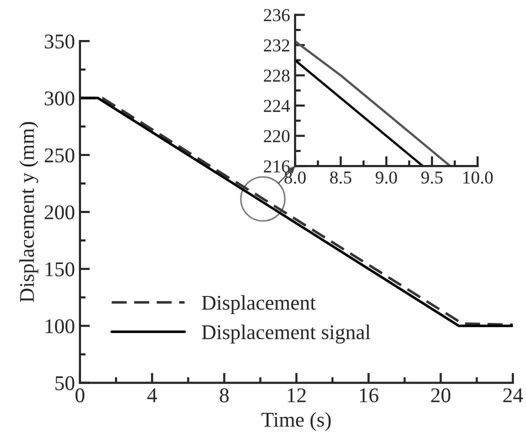 This screenshot has height=437, width=526. Describe the element at coordinates (80, 395) in the screenshot. I see `x-tick-label: 0` at that location.